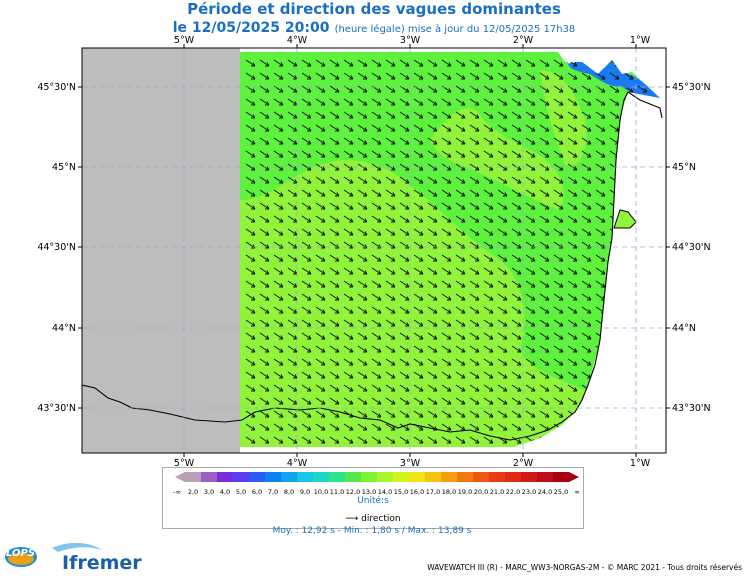 The width and height of the screenshot is (748, 576). Describe the element at coordinates (184, 40) in the screenshot. I see `lon-label-top: 5°W` at that location.